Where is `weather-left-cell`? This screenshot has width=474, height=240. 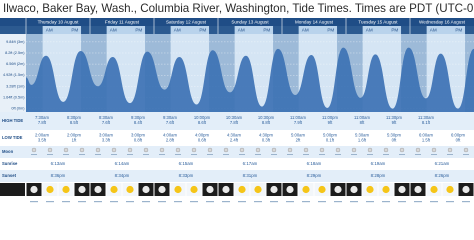
weather-left-cell is located at coordinates (12, 189).